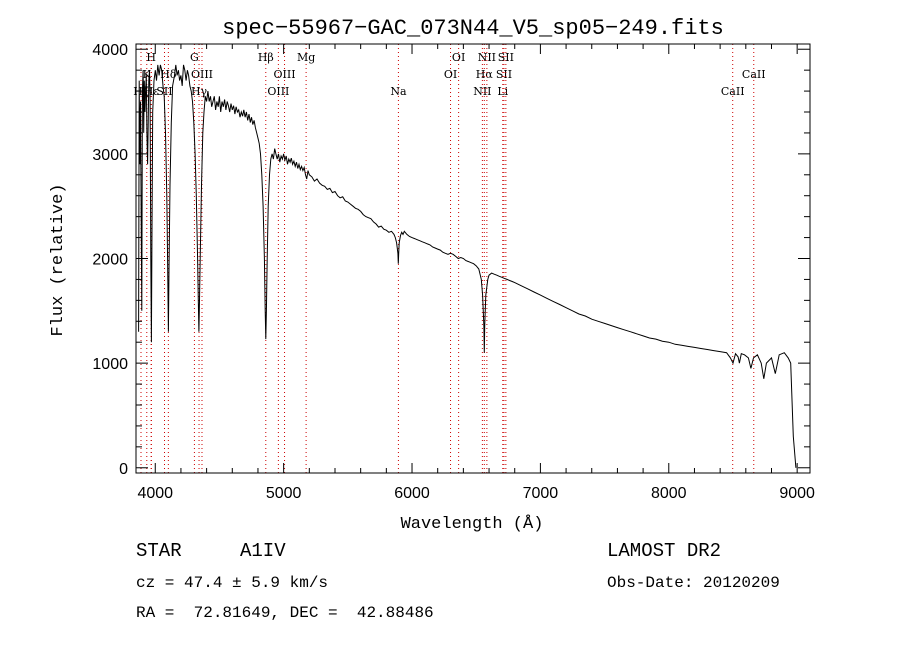 Image resolution: width=900 pixels, height=650 pixels. I want to click on line-label: Mg, so click(306, 57).